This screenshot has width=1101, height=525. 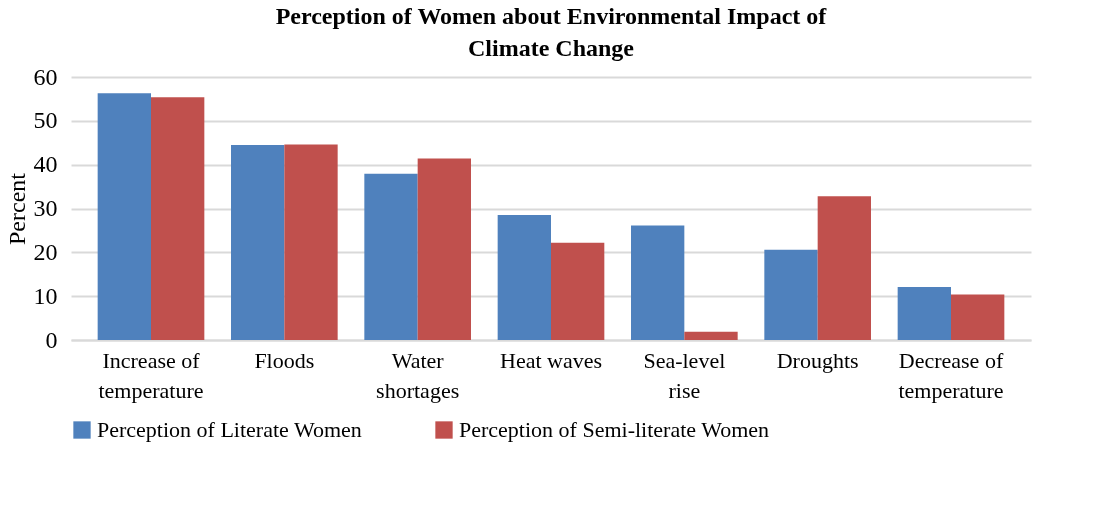 What do you see at coordinates (51, 339) in the screenshot?
I see `y-tick-label: 0` at bounding box center [51, 339].